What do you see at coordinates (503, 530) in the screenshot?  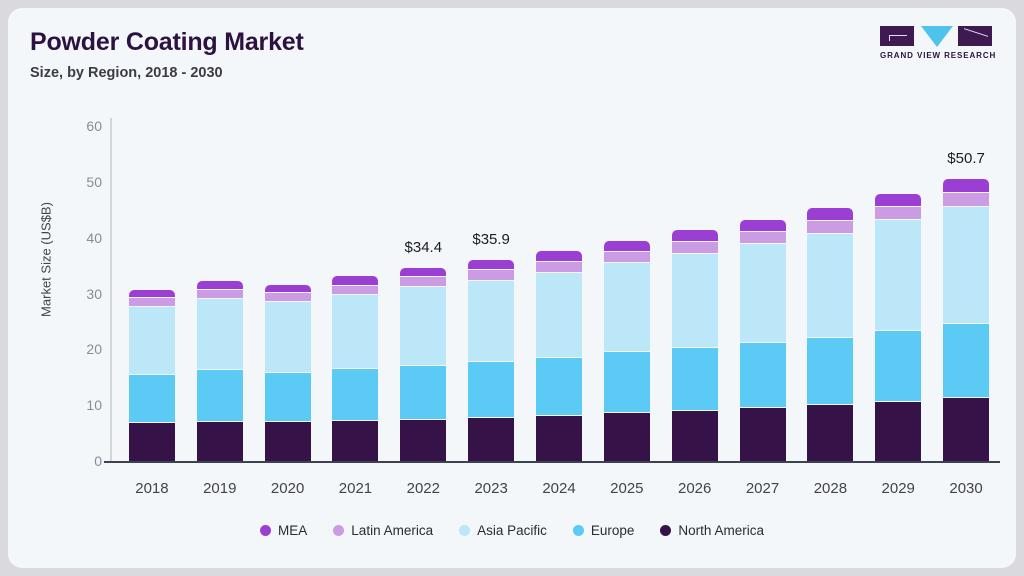 I see `legend-item-asia-pacific: Asia Pacific` at bounding box center [503, 530].